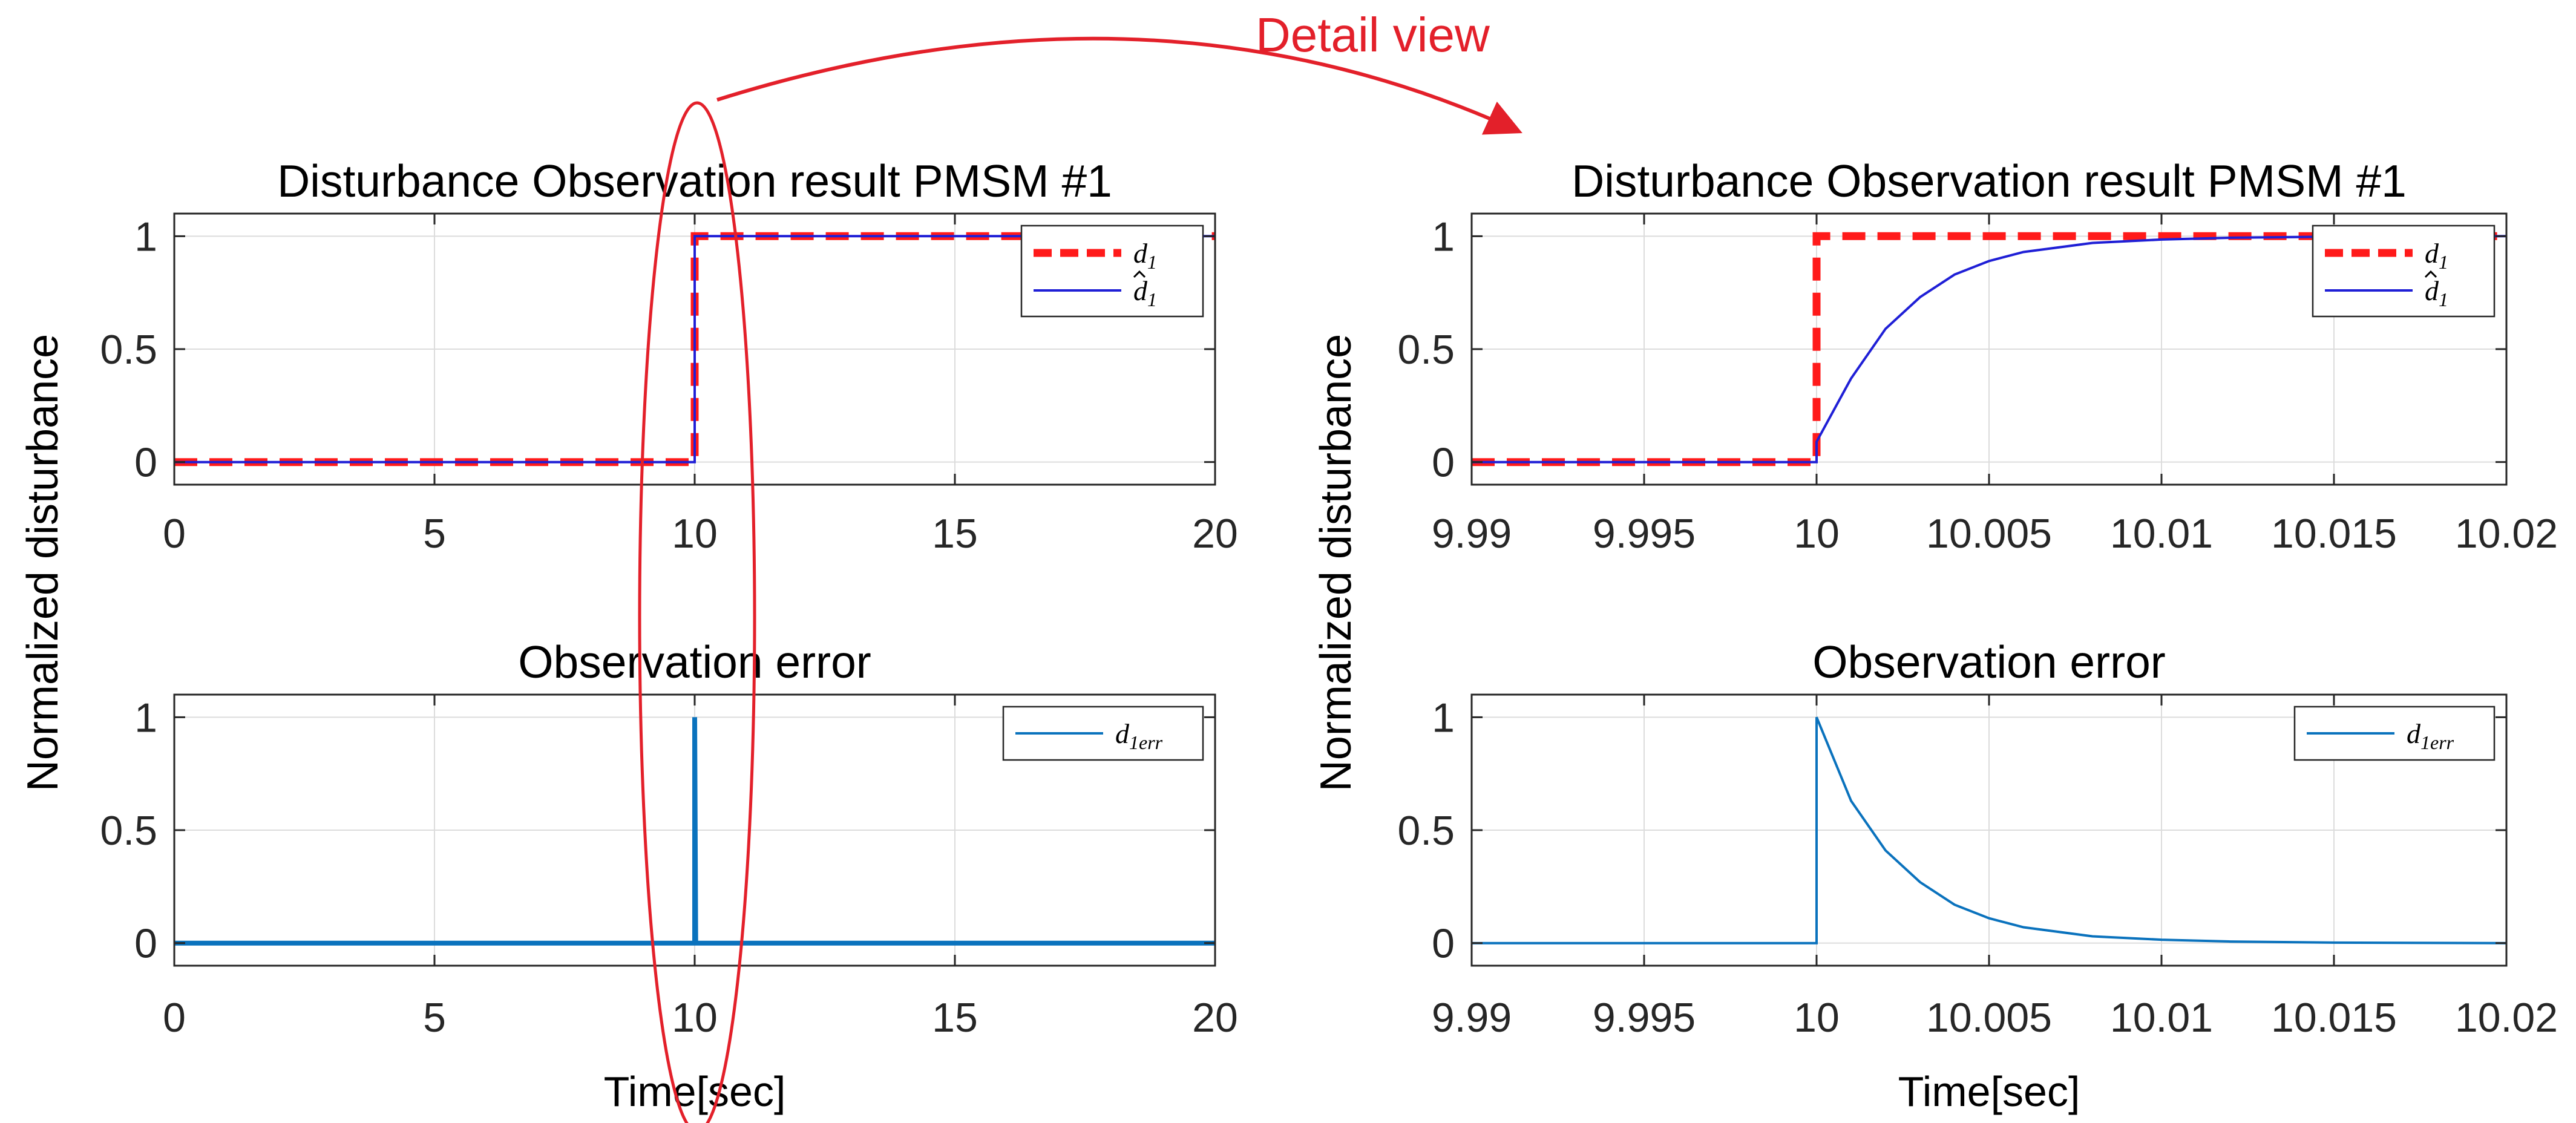 This screenshot has width=2576, height=1123. What do you see at coordinates (1119, 85) in the screenshot?
I see `detail-view-arrow` at bounding box center [1119, 85].